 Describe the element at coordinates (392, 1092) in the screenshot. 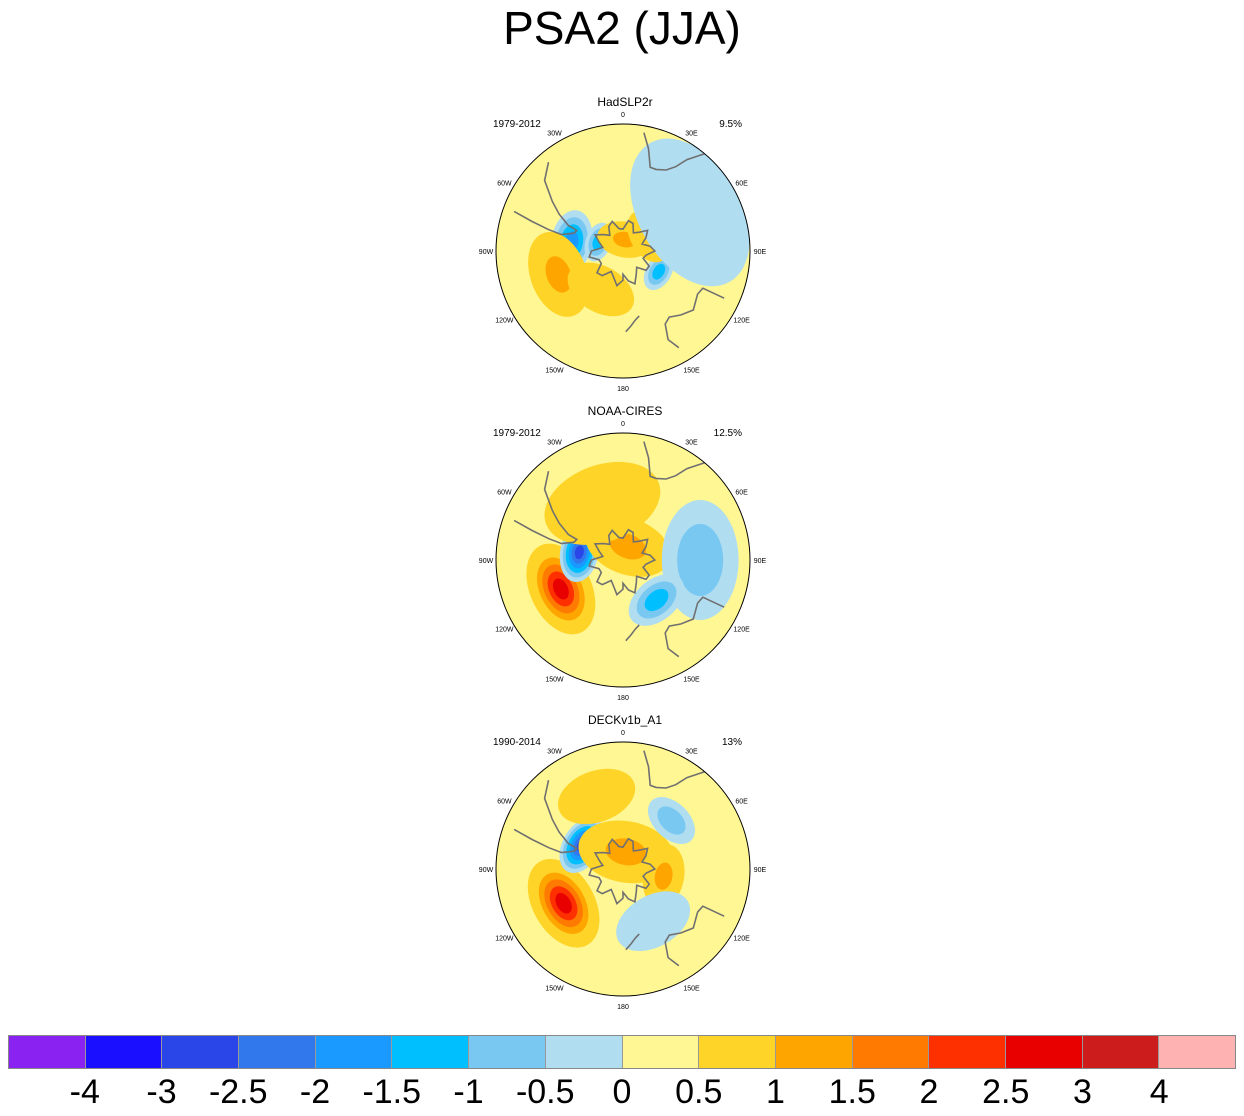

I see `colorbar-label: -1.5` at that location.